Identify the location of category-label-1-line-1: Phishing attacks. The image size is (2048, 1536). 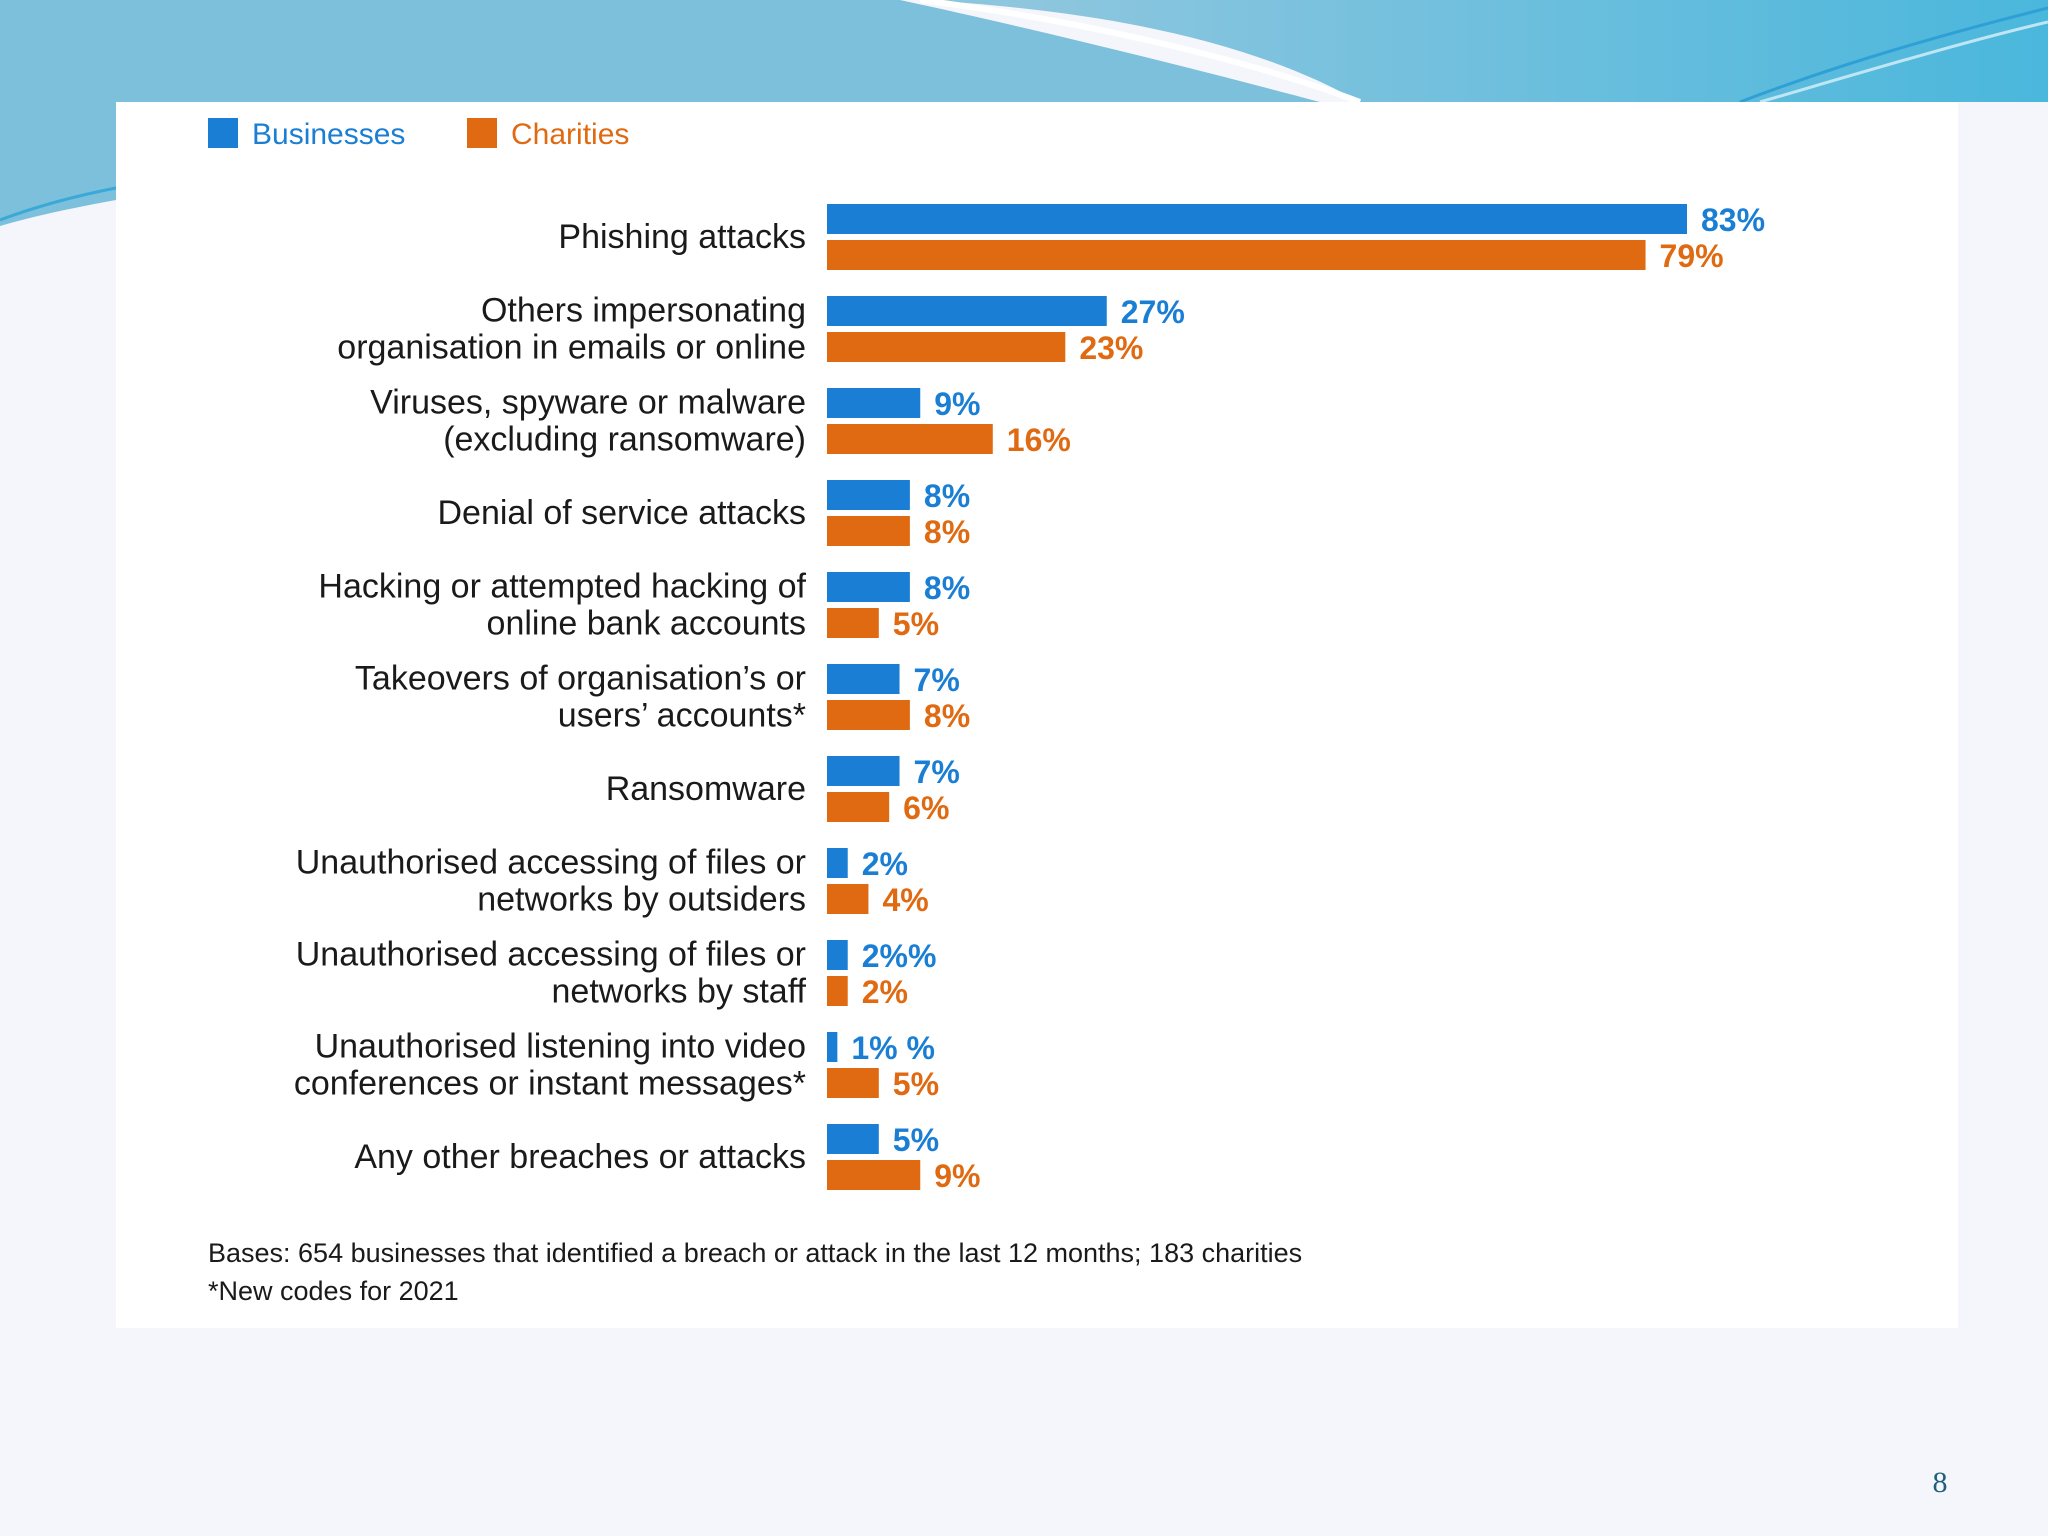
(682, 237).